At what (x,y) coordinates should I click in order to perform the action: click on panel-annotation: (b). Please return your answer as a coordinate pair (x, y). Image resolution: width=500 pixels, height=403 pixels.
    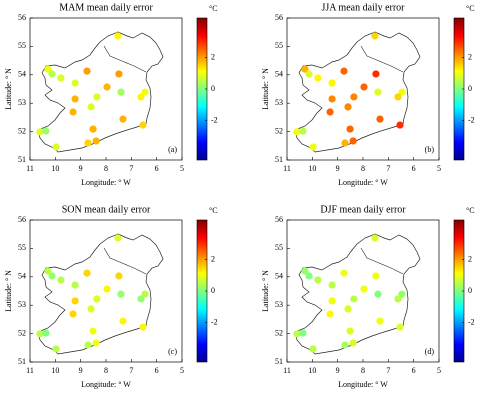
    Looking at the image, I should click on (430, 149).